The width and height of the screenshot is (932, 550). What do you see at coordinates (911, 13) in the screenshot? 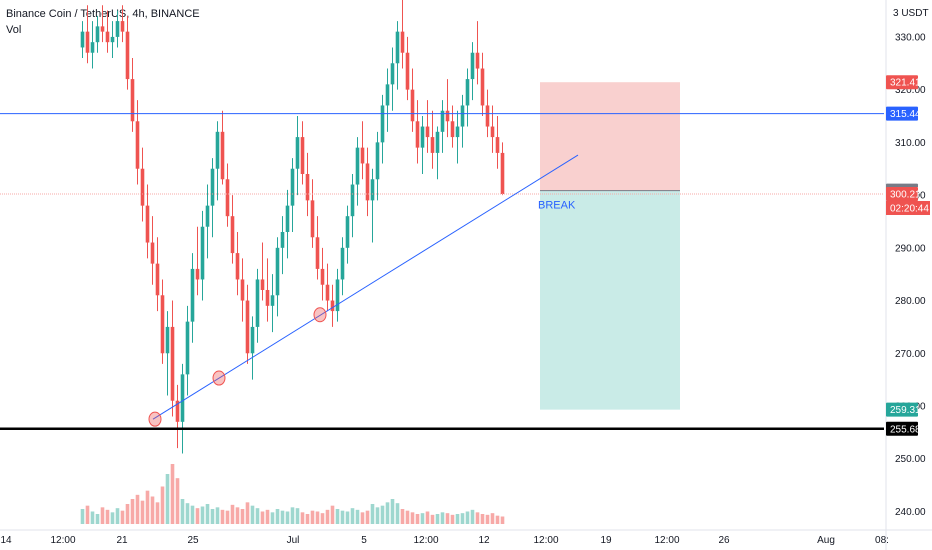
I see `currency-label: 3 USDT` at bounding box center [911, 13].